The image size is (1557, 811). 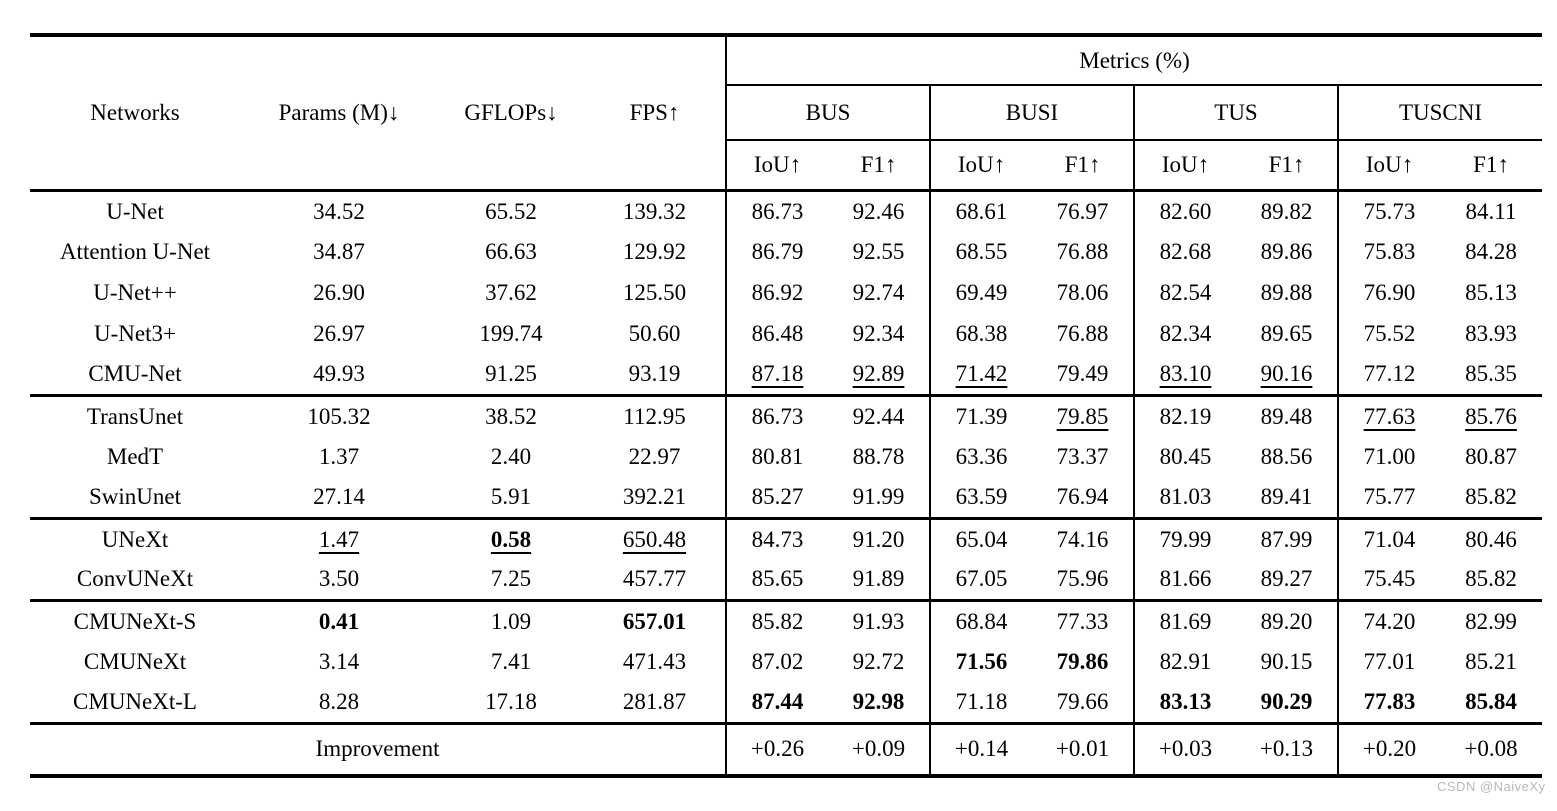 What do you see at coordinates (980, 703) in the screenshot?
I see `value-cell: 71.18` at bounding box center [980, 703].